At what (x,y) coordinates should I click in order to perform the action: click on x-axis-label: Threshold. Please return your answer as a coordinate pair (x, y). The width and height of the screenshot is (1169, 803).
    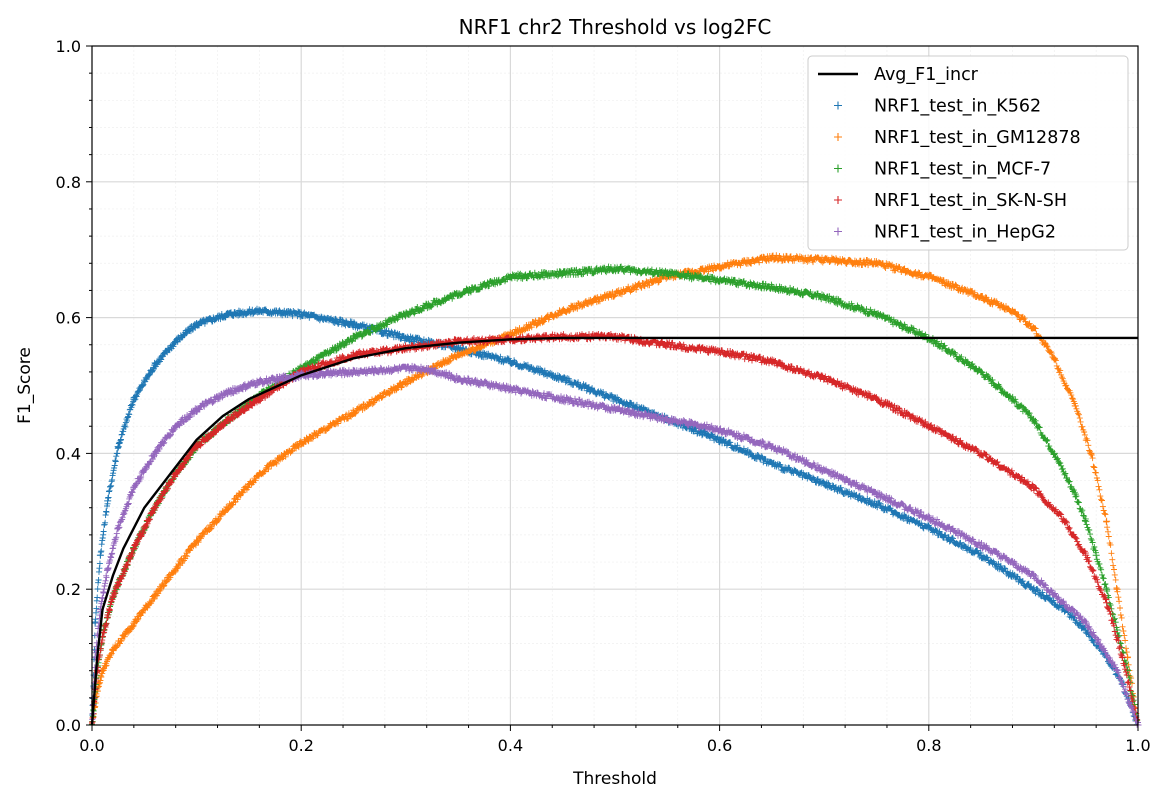
    Looking at the image, I should click on (614, 779).